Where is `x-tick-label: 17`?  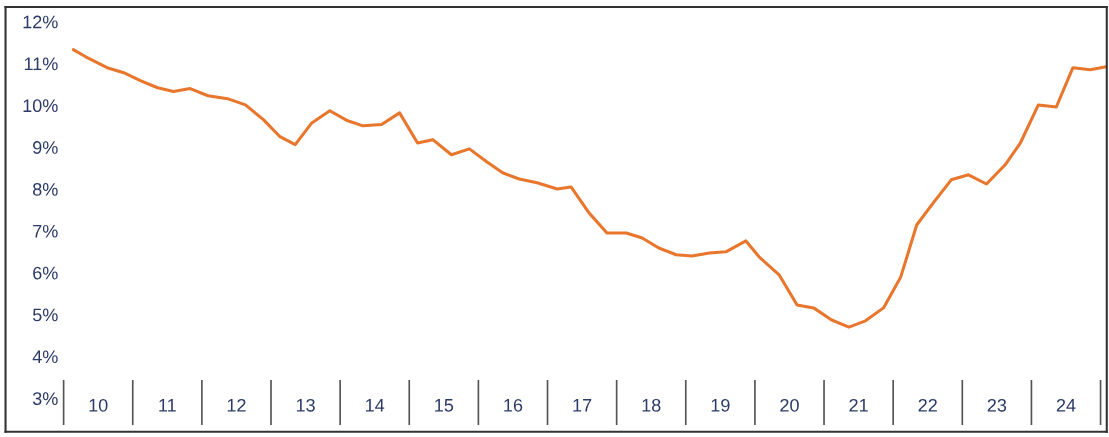 x-tick-label: 17 is located at coordinates (582, 405).